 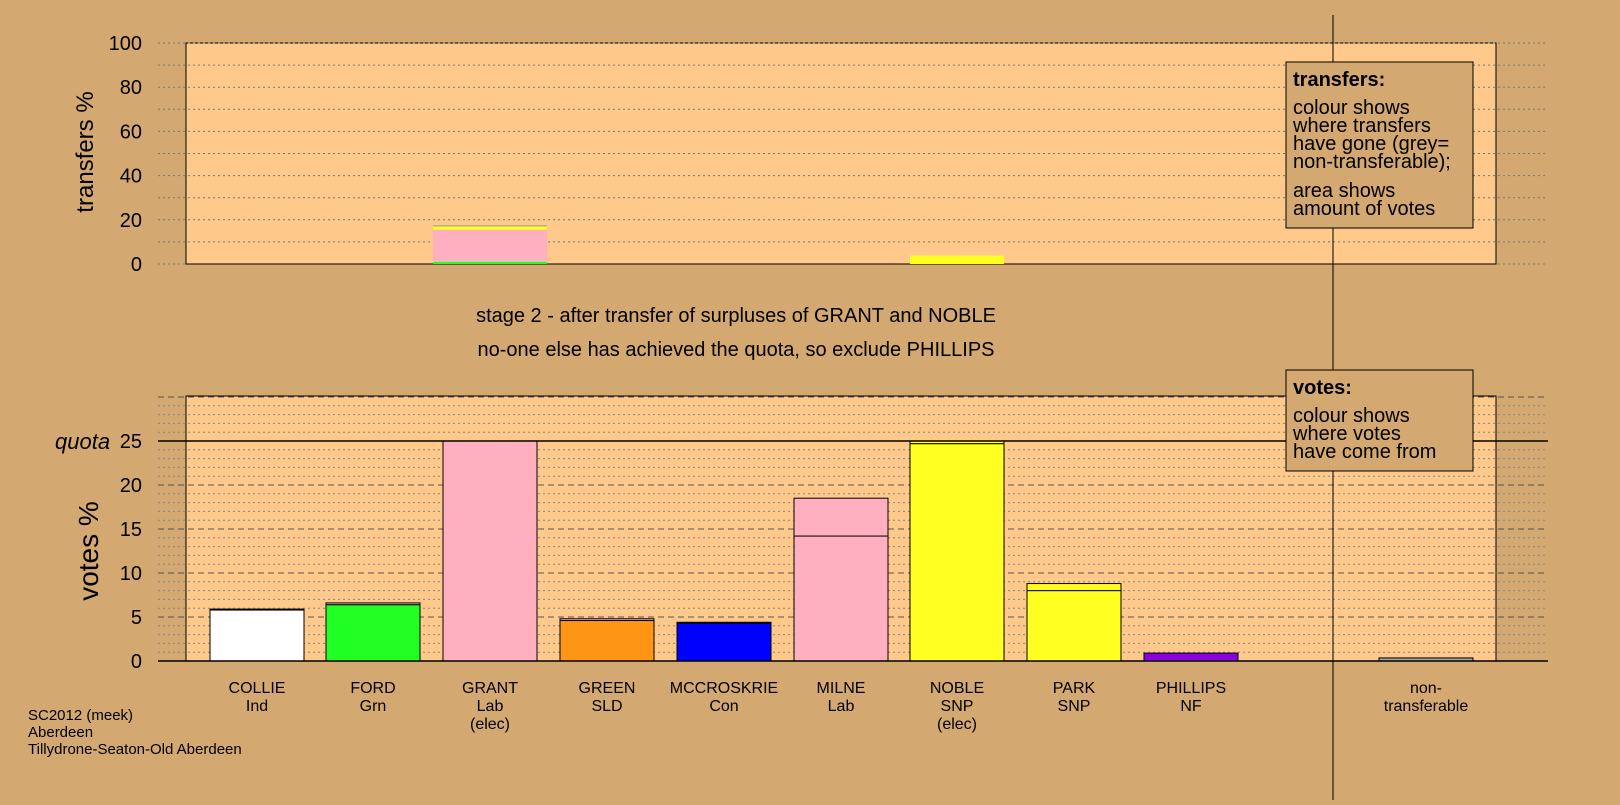 I want to click on transfers-y-tick-label: 0, so click(x=136, y=265).